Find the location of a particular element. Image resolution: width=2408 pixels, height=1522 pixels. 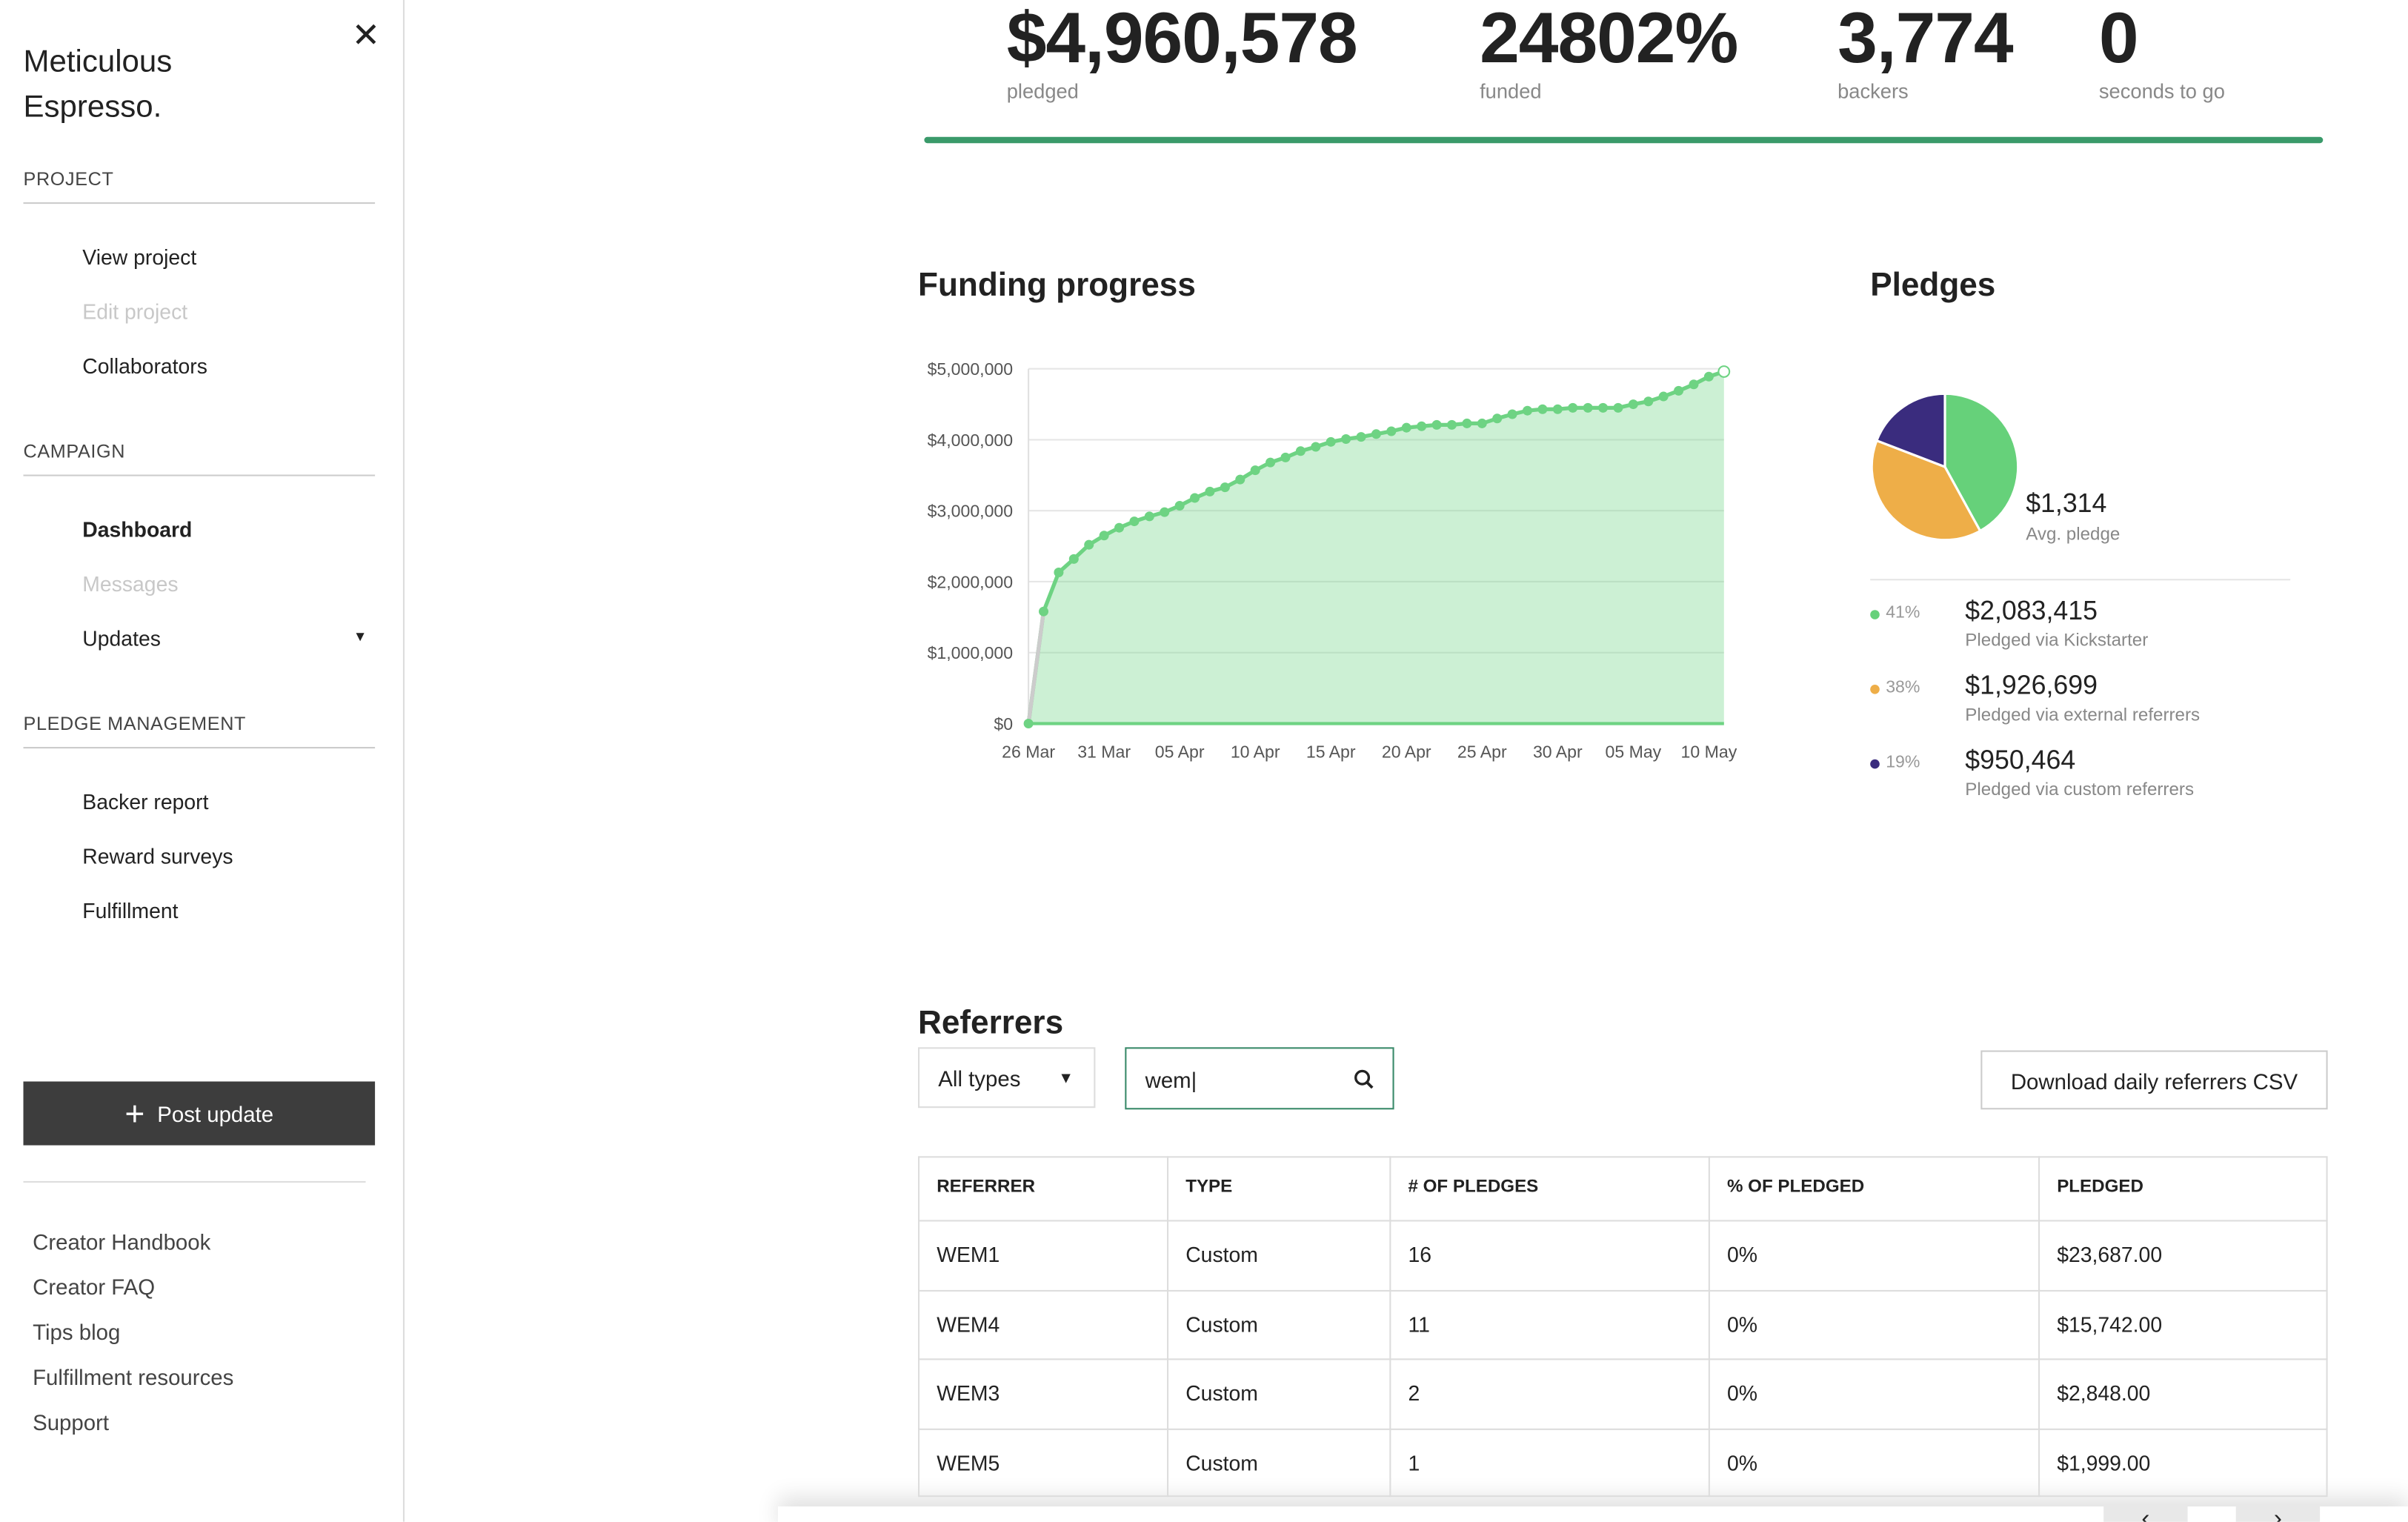

download-button: Download daily referrers CSV is located at coordinates (2154, 1080).